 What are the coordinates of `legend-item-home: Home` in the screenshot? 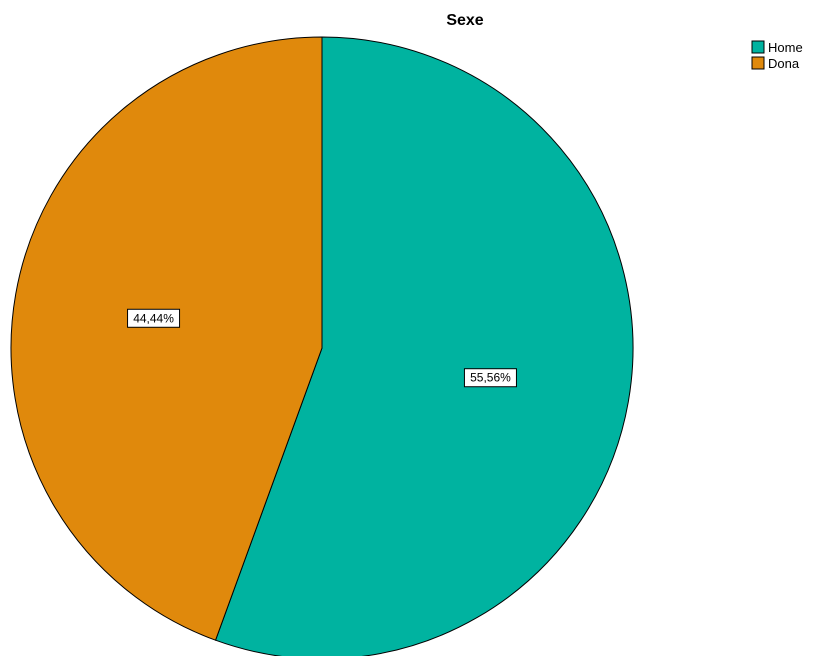 It's located at (777, 47).